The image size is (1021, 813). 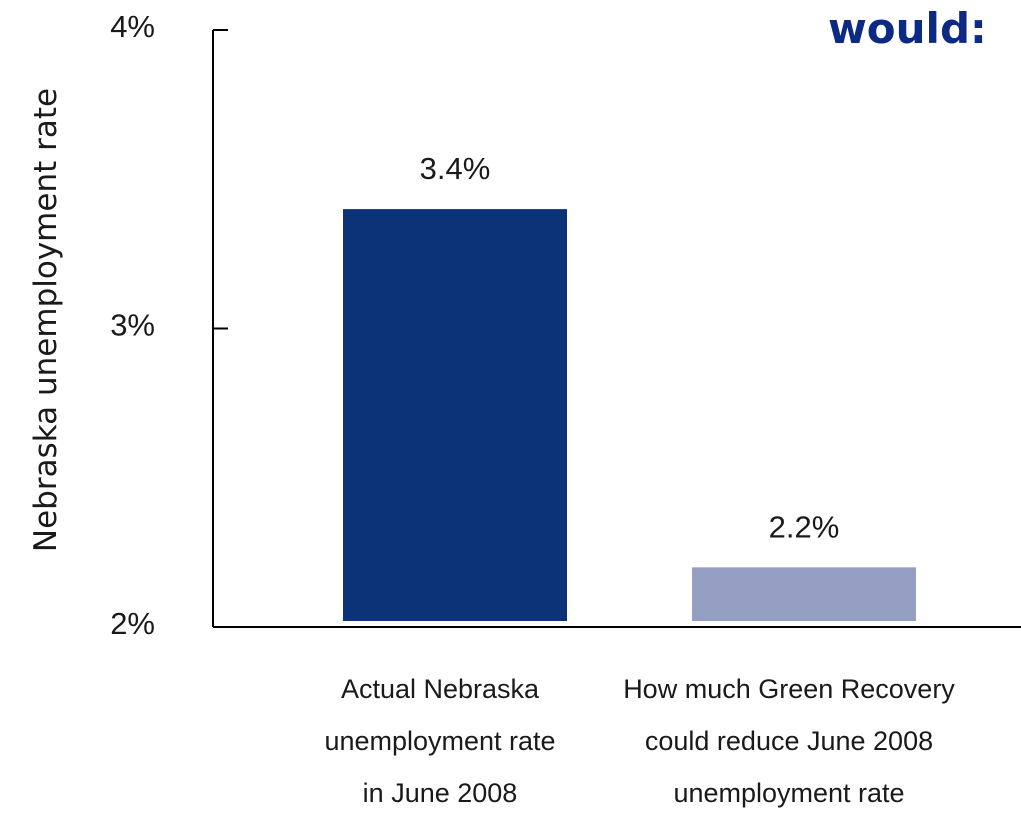 I want to click on y-tick-label: 2%, so click(x=132, y=623).